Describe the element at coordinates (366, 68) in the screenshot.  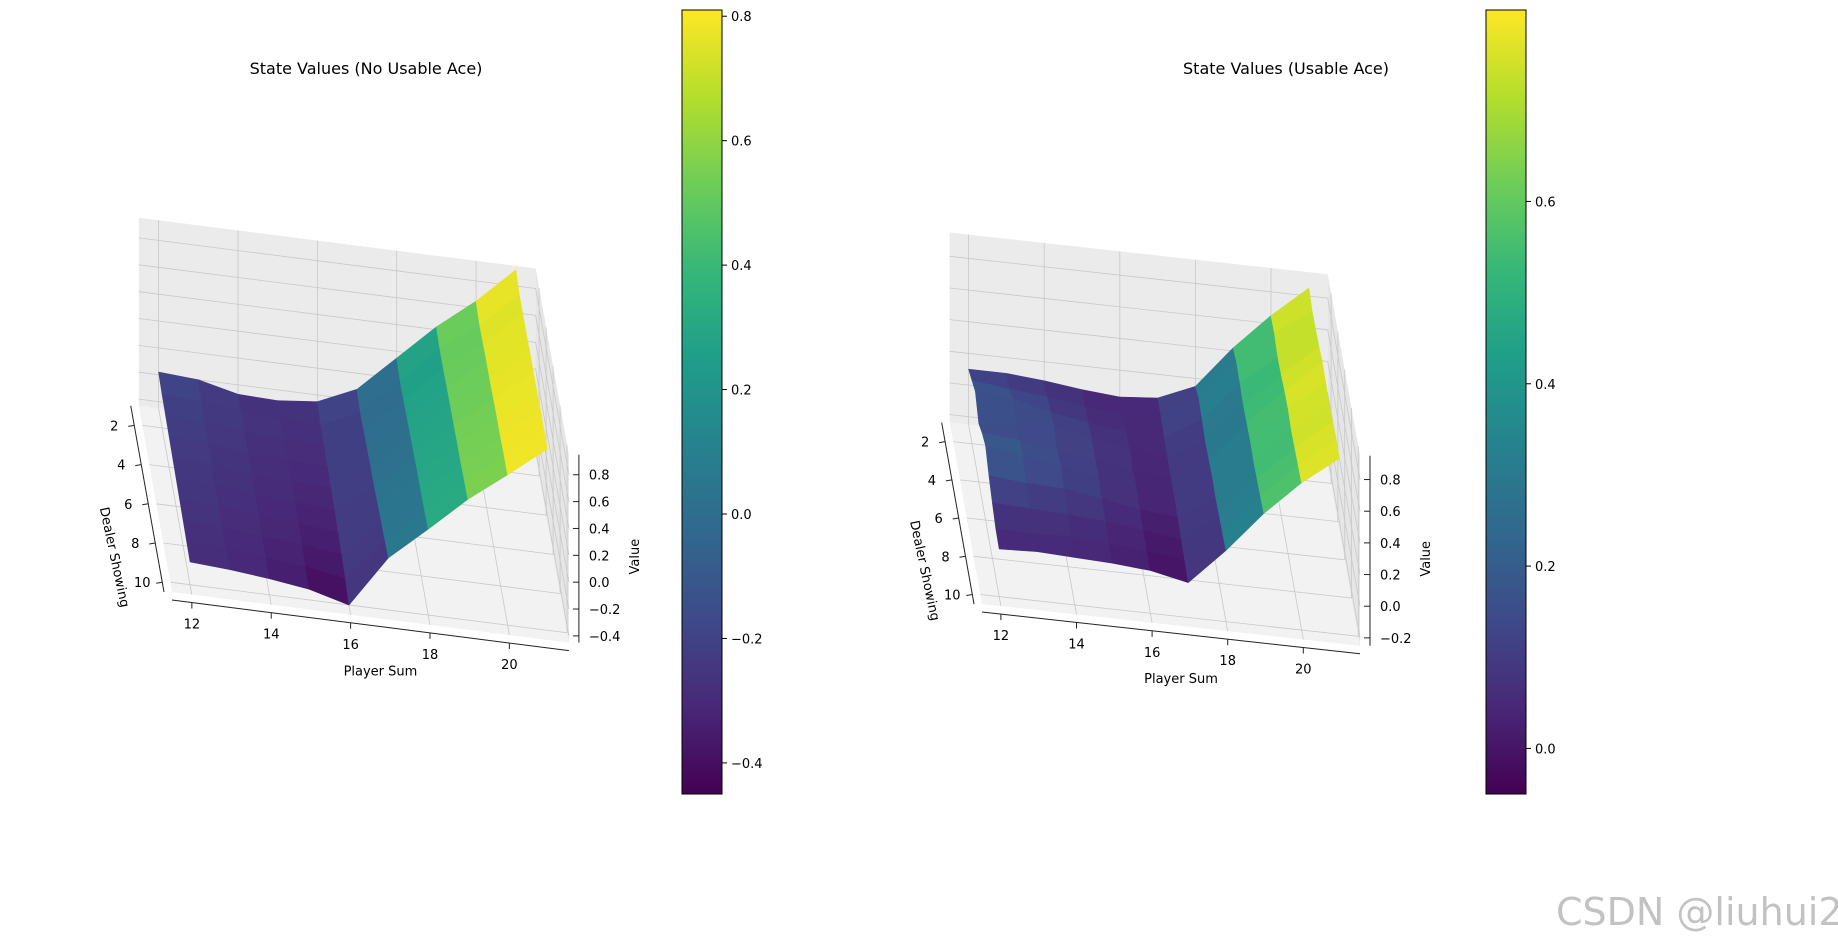
I see `chart-title: State Values (No Usable Ace)` at that location.